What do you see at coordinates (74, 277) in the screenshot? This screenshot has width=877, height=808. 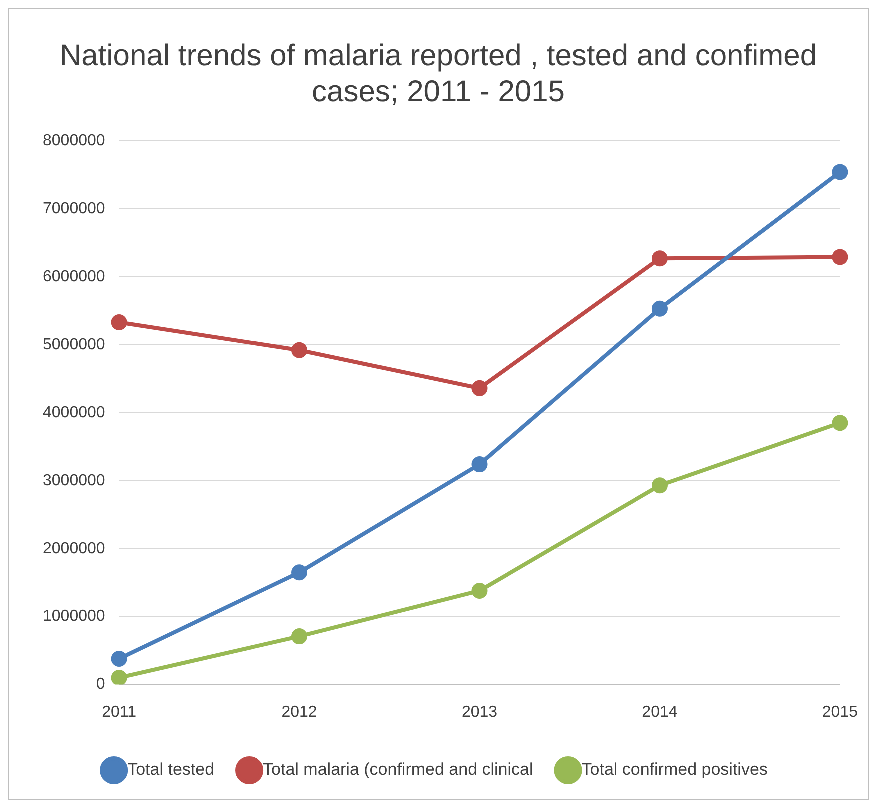 I see `y-tick-label: 6000000` at bounding box center [74, 277].